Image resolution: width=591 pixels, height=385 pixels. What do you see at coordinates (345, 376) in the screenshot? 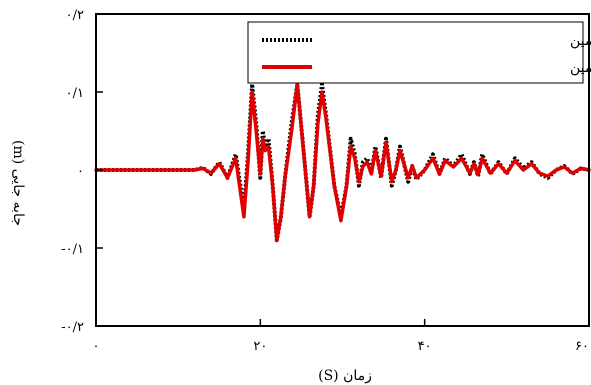
I see `x-axis-title: زمان (S)` at bounding box center [345, 376].